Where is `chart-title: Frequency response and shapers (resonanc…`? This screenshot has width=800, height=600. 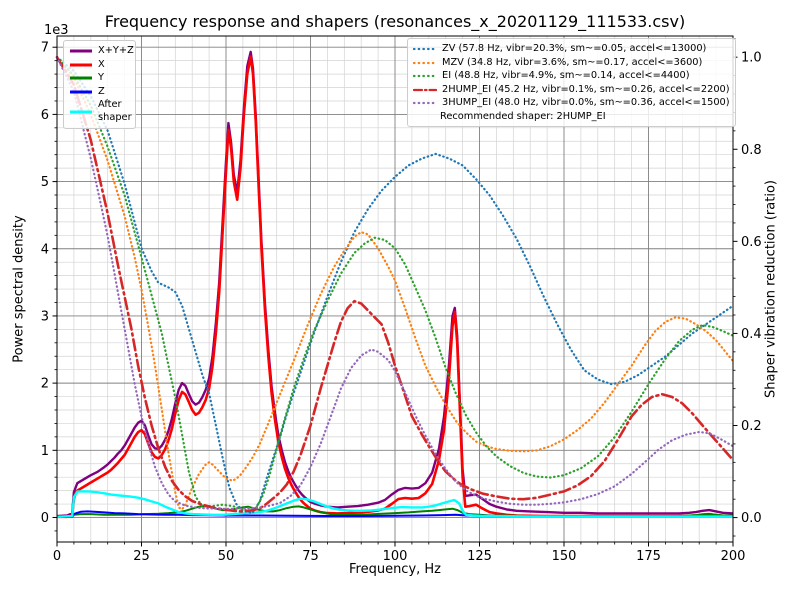
chart-title: Frequency response and shapers (resonanc… is located at coordinates (395, 21).